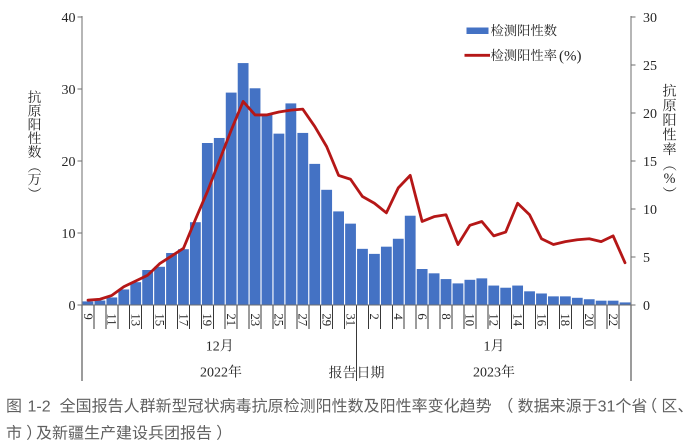  Describe the element at coordinates (69, 18) in the screenshot. I see `svg-text: 40` at that location.